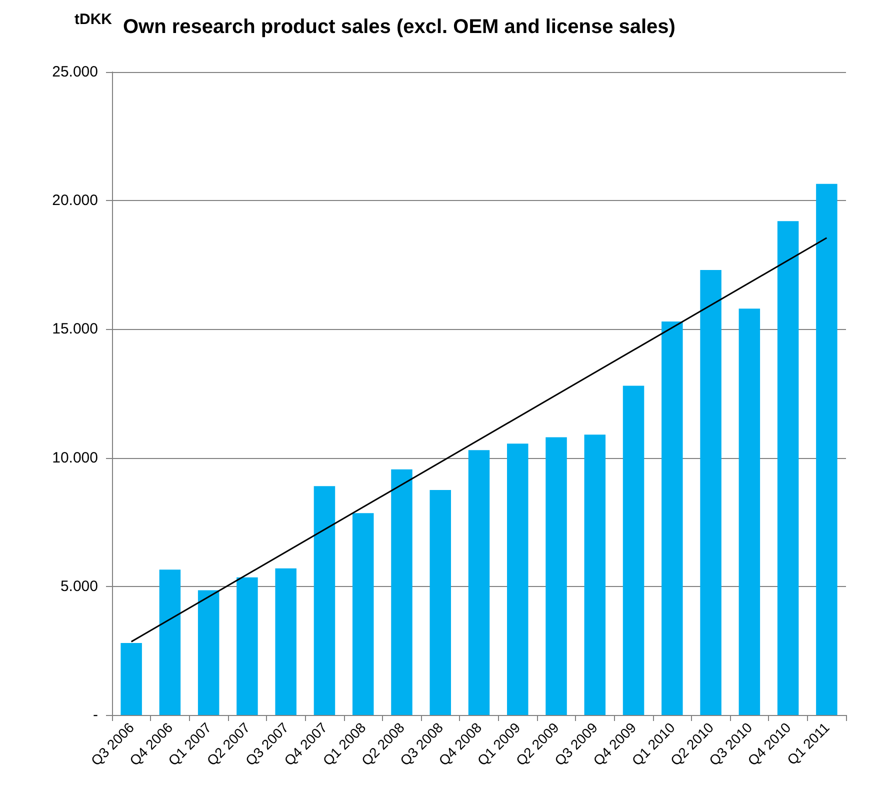  I want to click on y-tick-label: 5.000, so click(79, 586).